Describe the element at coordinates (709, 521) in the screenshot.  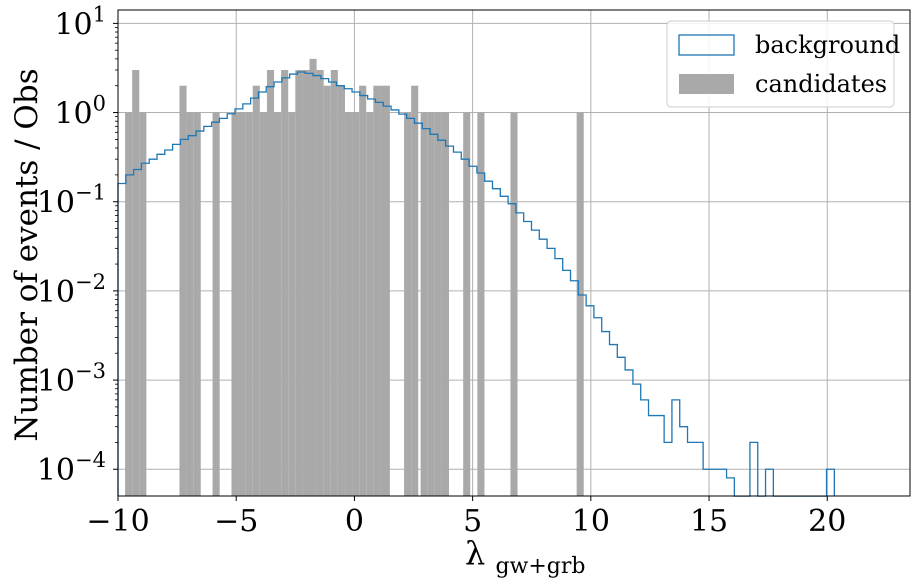
I see `x-tick-label: 15` at that location.